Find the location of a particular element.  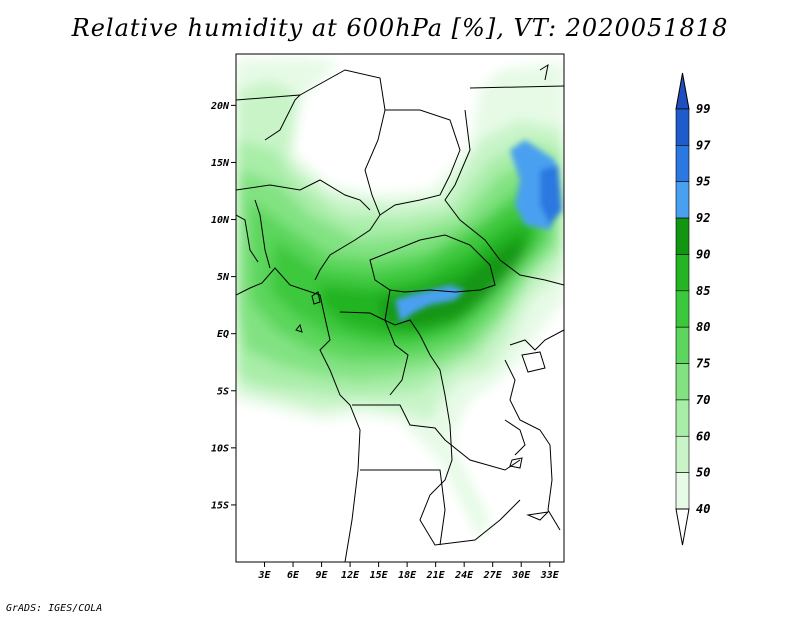

lat-tick-label: 10S is located at coordinates (220, 448).